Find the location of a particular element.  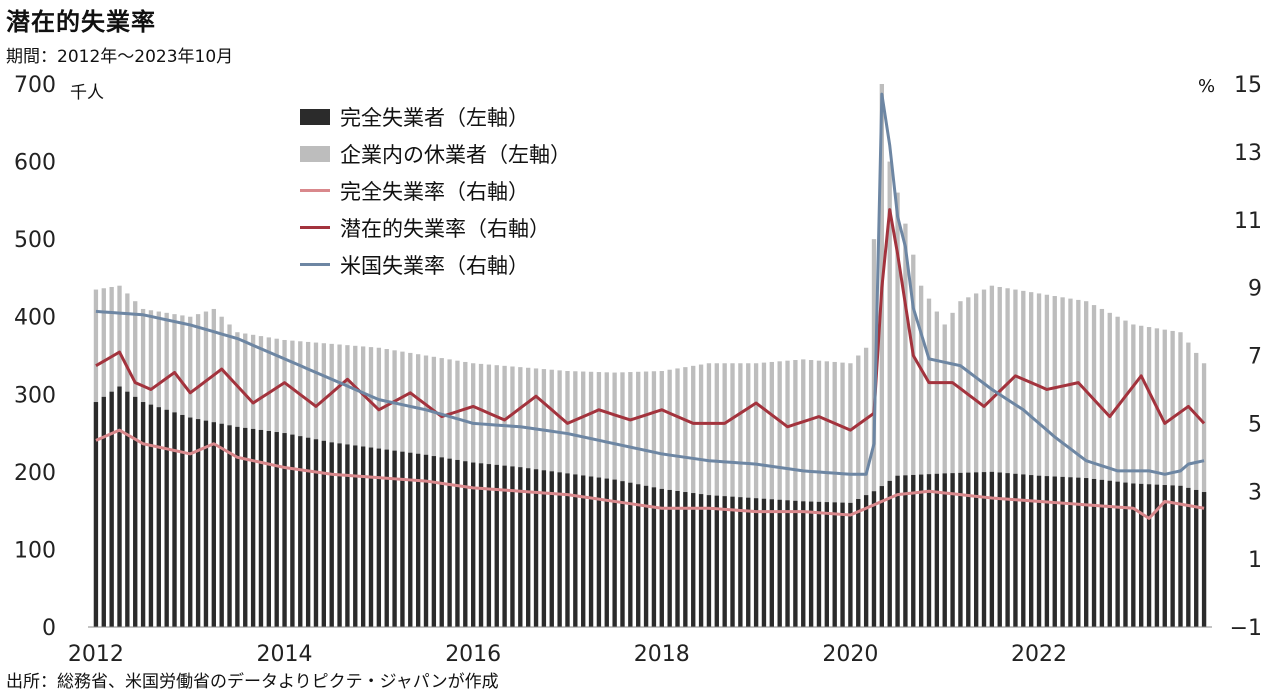

period-label: 期間：2012年～2023年10月 is located at coordinates (120, 57).